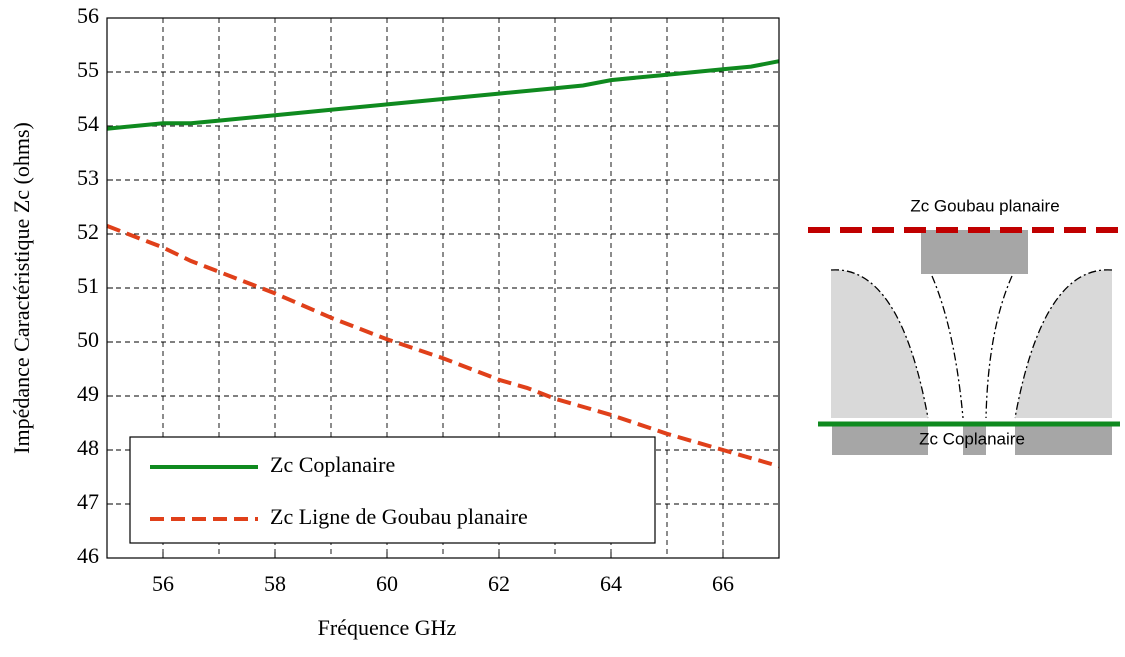 The height and width of the screenshot is (657, 1125). What do you see at coordinates (88, 285) in the screenshot?
I see `y-tick-label: 51` at bounding box center [88, 285].